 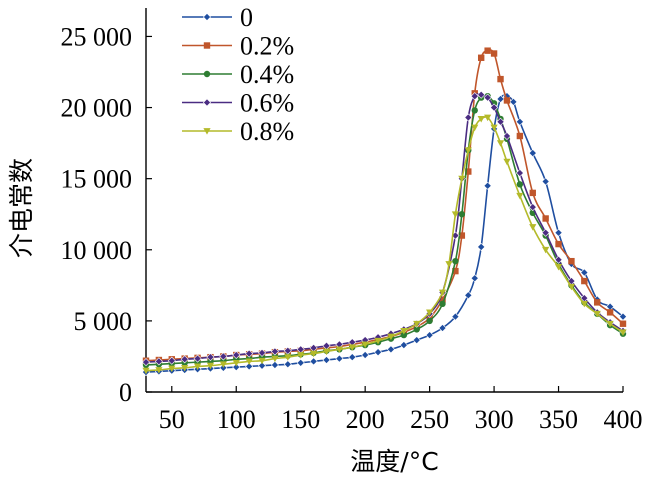 I want to click on x-tick-label-200: 200, so click(x=365, y=419).